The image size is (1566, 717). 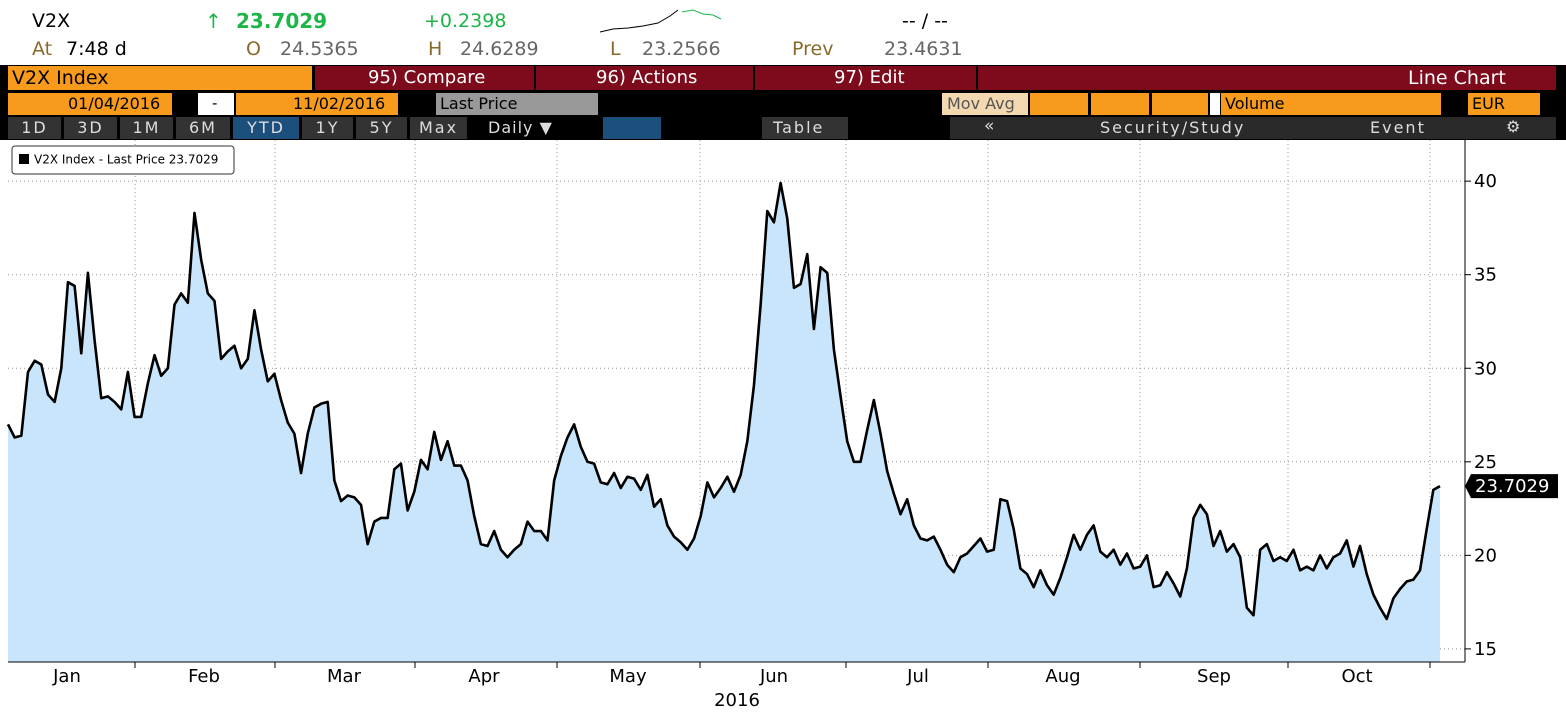 What do you see at coordinates (1062, 676) in the screenshot?
I see `x-tick-label: Aug` at bounding box center [1062, 676].